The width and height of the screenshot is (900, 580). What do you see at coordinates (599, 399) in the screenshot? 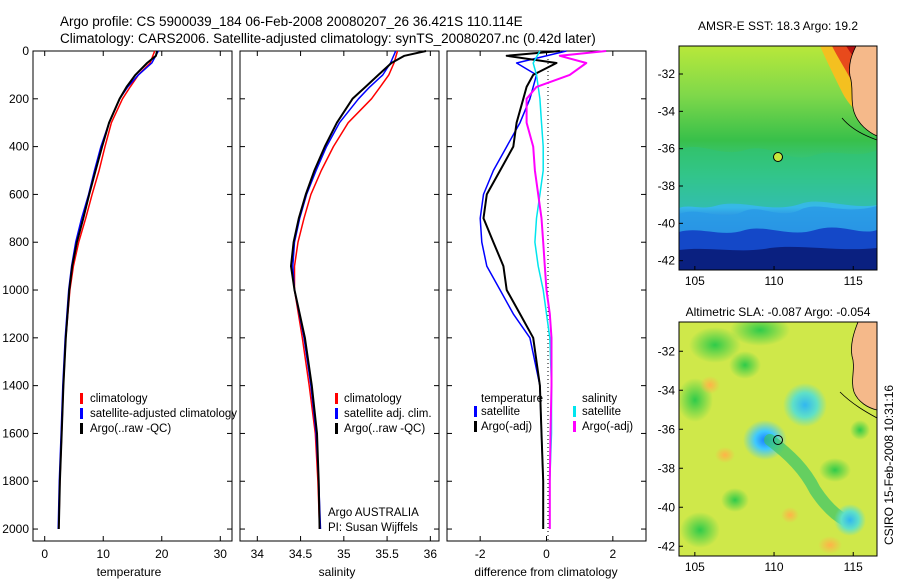
I see `legend-heading-salinity: salinity` at bounding box center [599, 399].